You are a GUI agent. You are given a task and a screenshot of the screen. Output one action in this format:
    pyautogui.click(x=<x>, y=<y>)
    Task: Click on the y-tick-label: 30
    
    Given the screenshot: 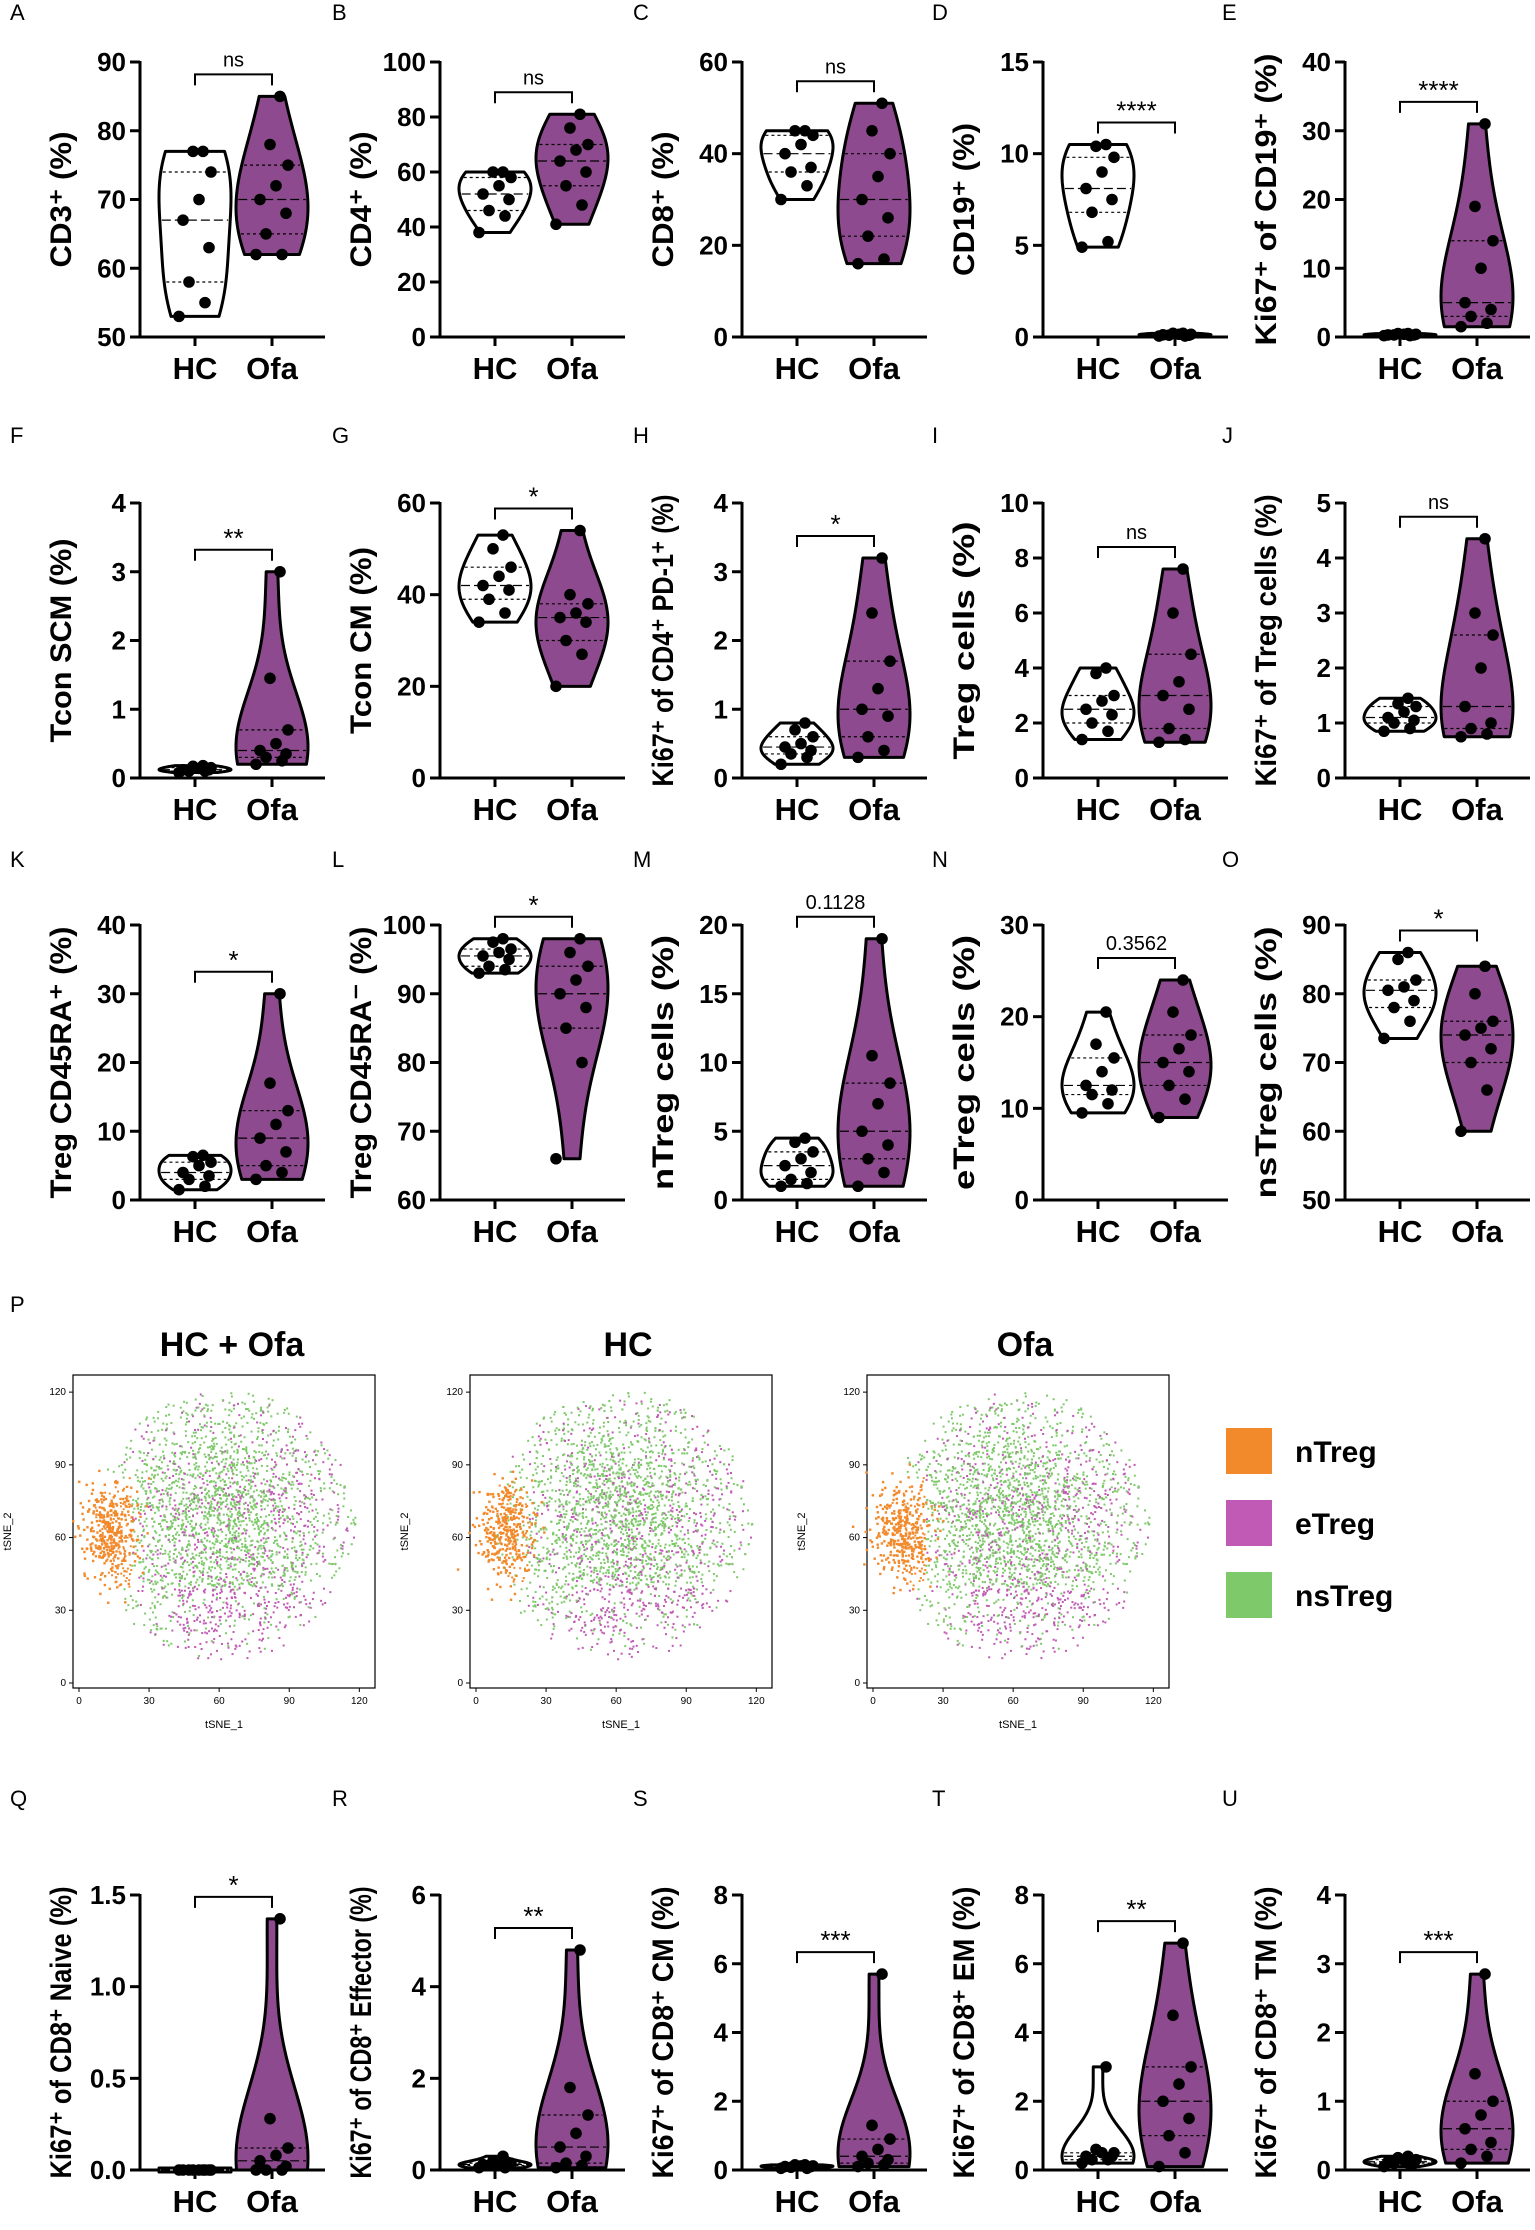 What is the action you would take?
    pyautogui.click(x=1316, y=131)
    